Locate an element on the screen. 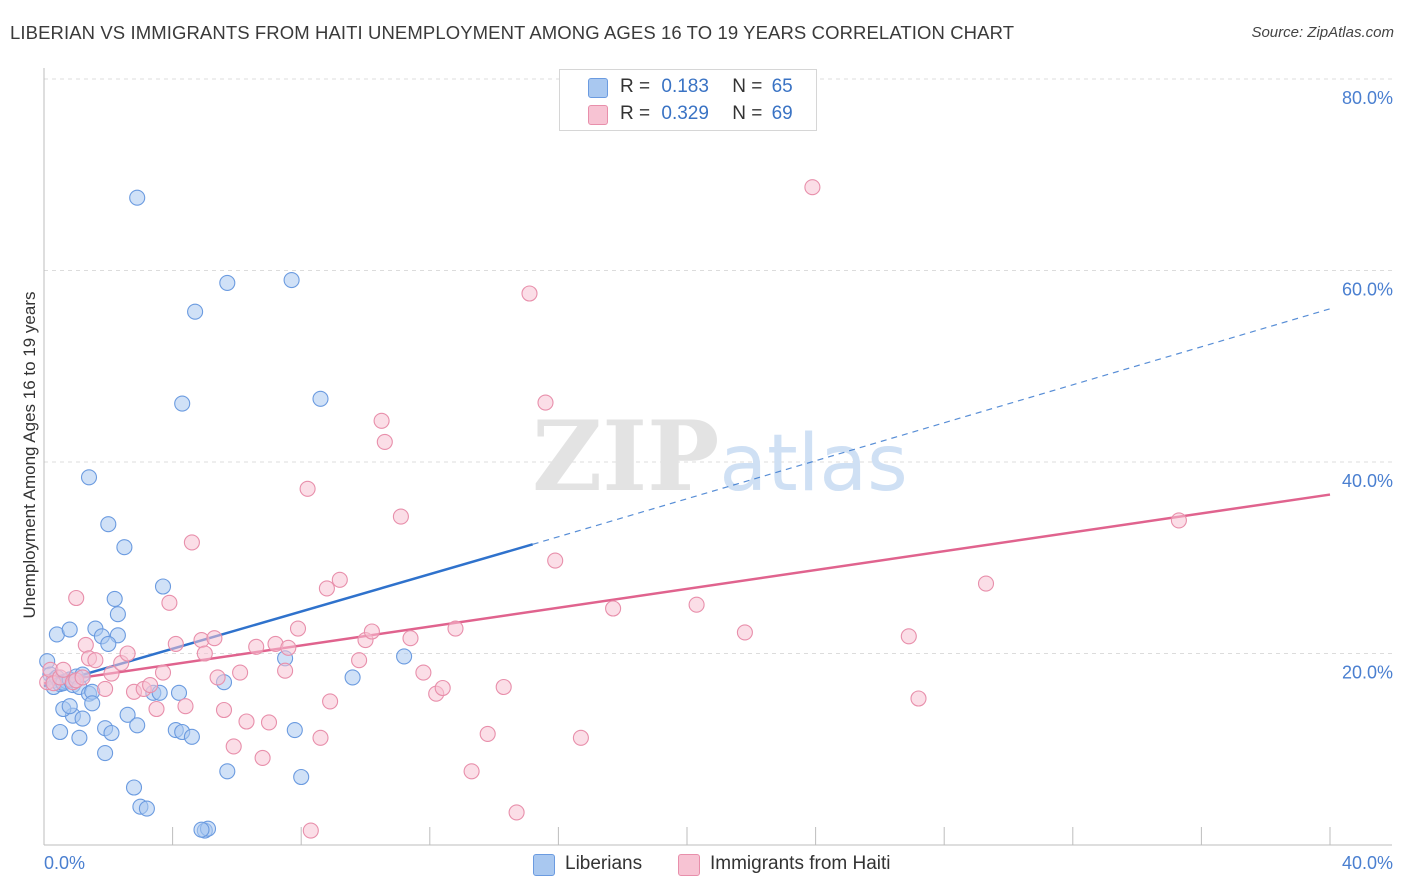  x-tick-label: 40.0% is located at coordinates (1367, 863).